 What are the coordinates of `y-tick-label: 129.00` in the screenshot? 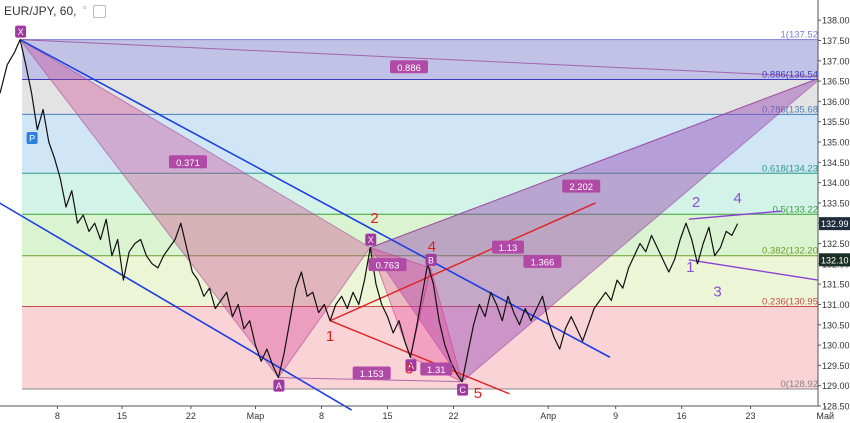 It's located at (836, 386).